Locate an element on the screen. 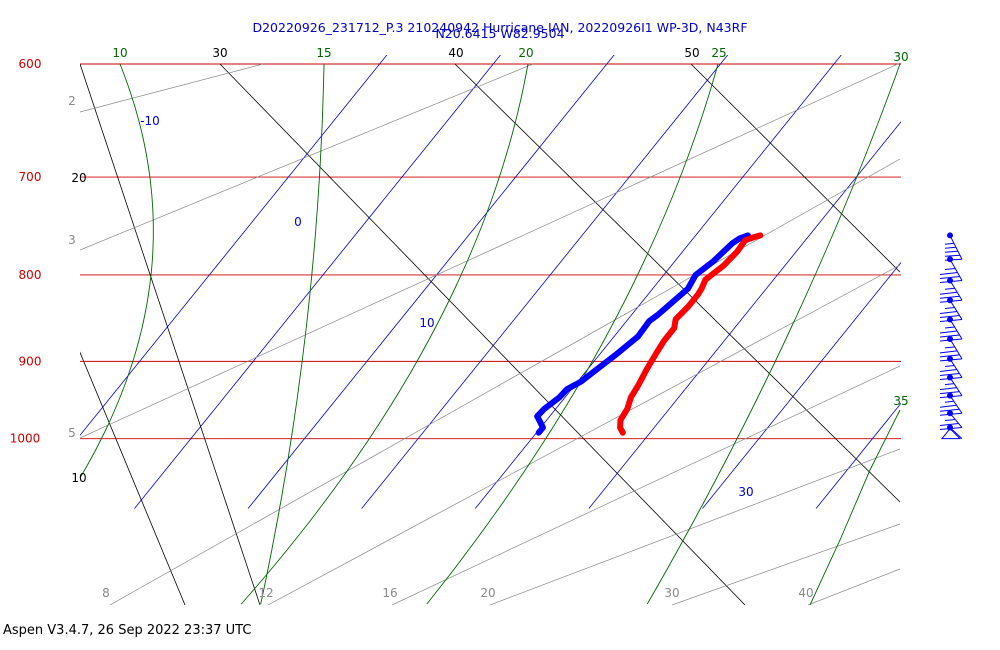 The width and height of the screenshot is (1000, 650). mixing-ratio-label: 35 is located at coordinates (900, 401).